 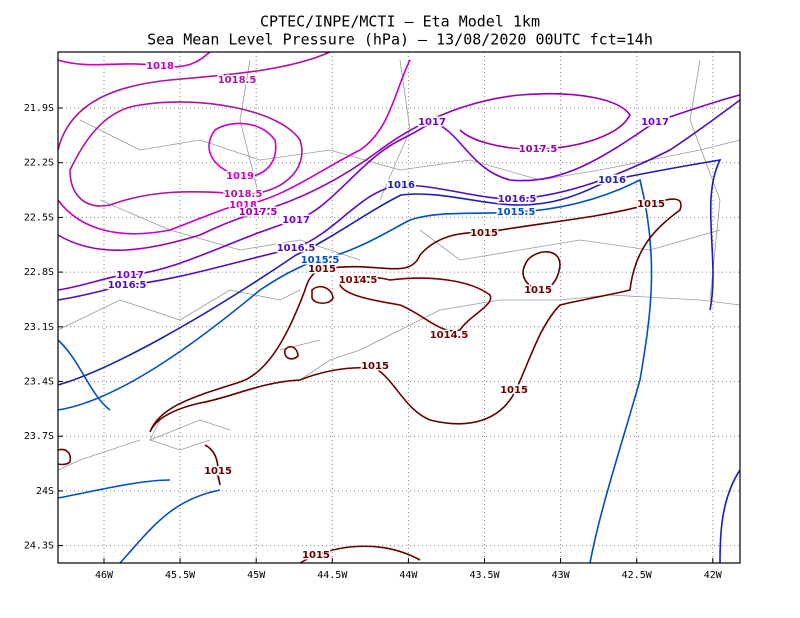 I want to click on lat-label: 23.1S, so click(x=39, y=327).